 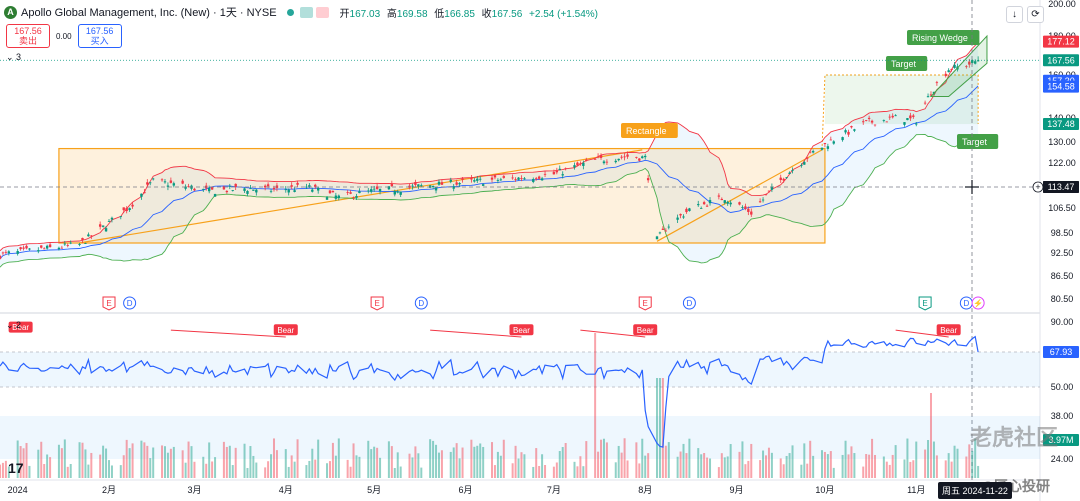 I want to click on rsi-tick-label: 90.00, so click(x=1062, y=322).